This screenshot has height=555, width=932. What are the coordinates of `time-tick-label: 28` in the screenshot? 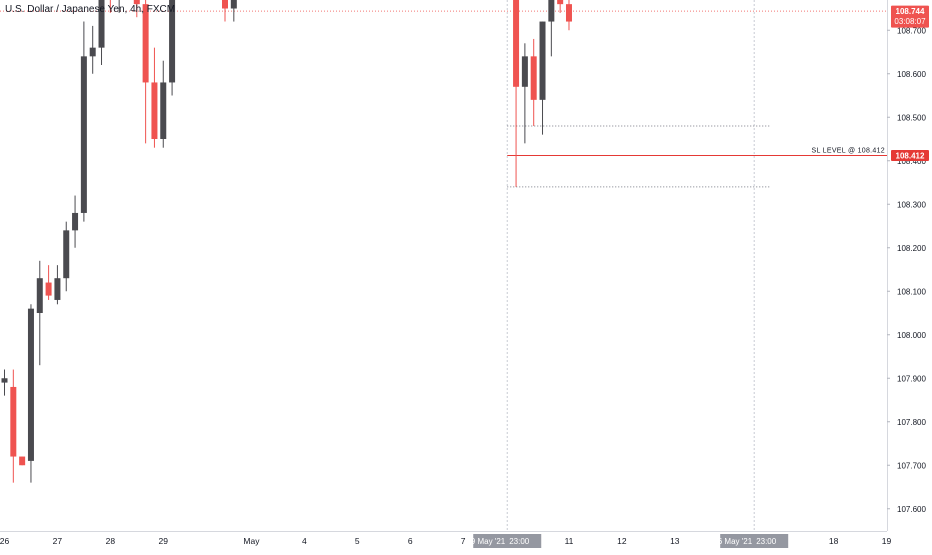 It's located at (111, 541).